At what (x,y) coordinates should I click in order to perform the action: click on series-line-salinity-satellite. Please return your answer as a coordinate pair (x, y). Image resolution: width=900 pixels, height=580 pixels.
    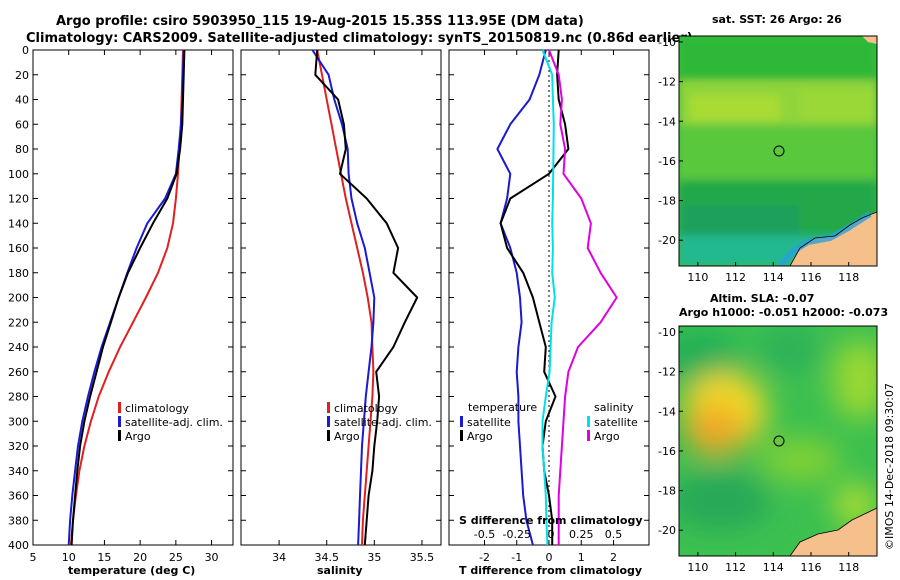
    Looking at the image, I should click on (548, 297).